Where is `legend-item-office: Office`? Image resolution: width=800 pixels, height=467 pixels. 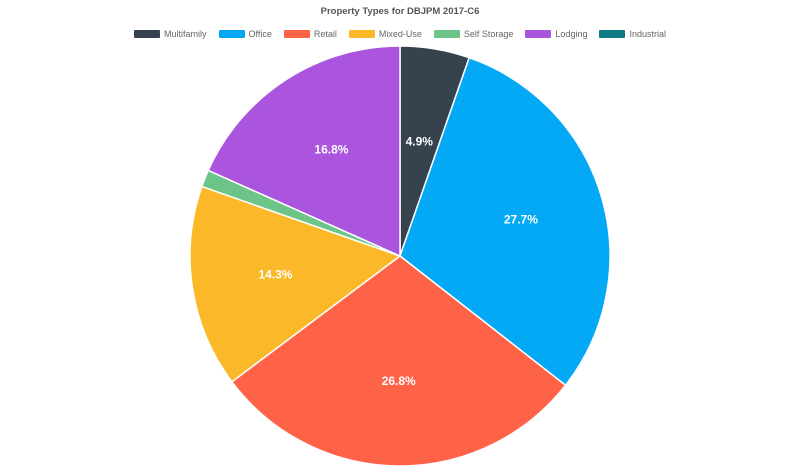 legend-item-office: Office is located at coordinates (245, 34).